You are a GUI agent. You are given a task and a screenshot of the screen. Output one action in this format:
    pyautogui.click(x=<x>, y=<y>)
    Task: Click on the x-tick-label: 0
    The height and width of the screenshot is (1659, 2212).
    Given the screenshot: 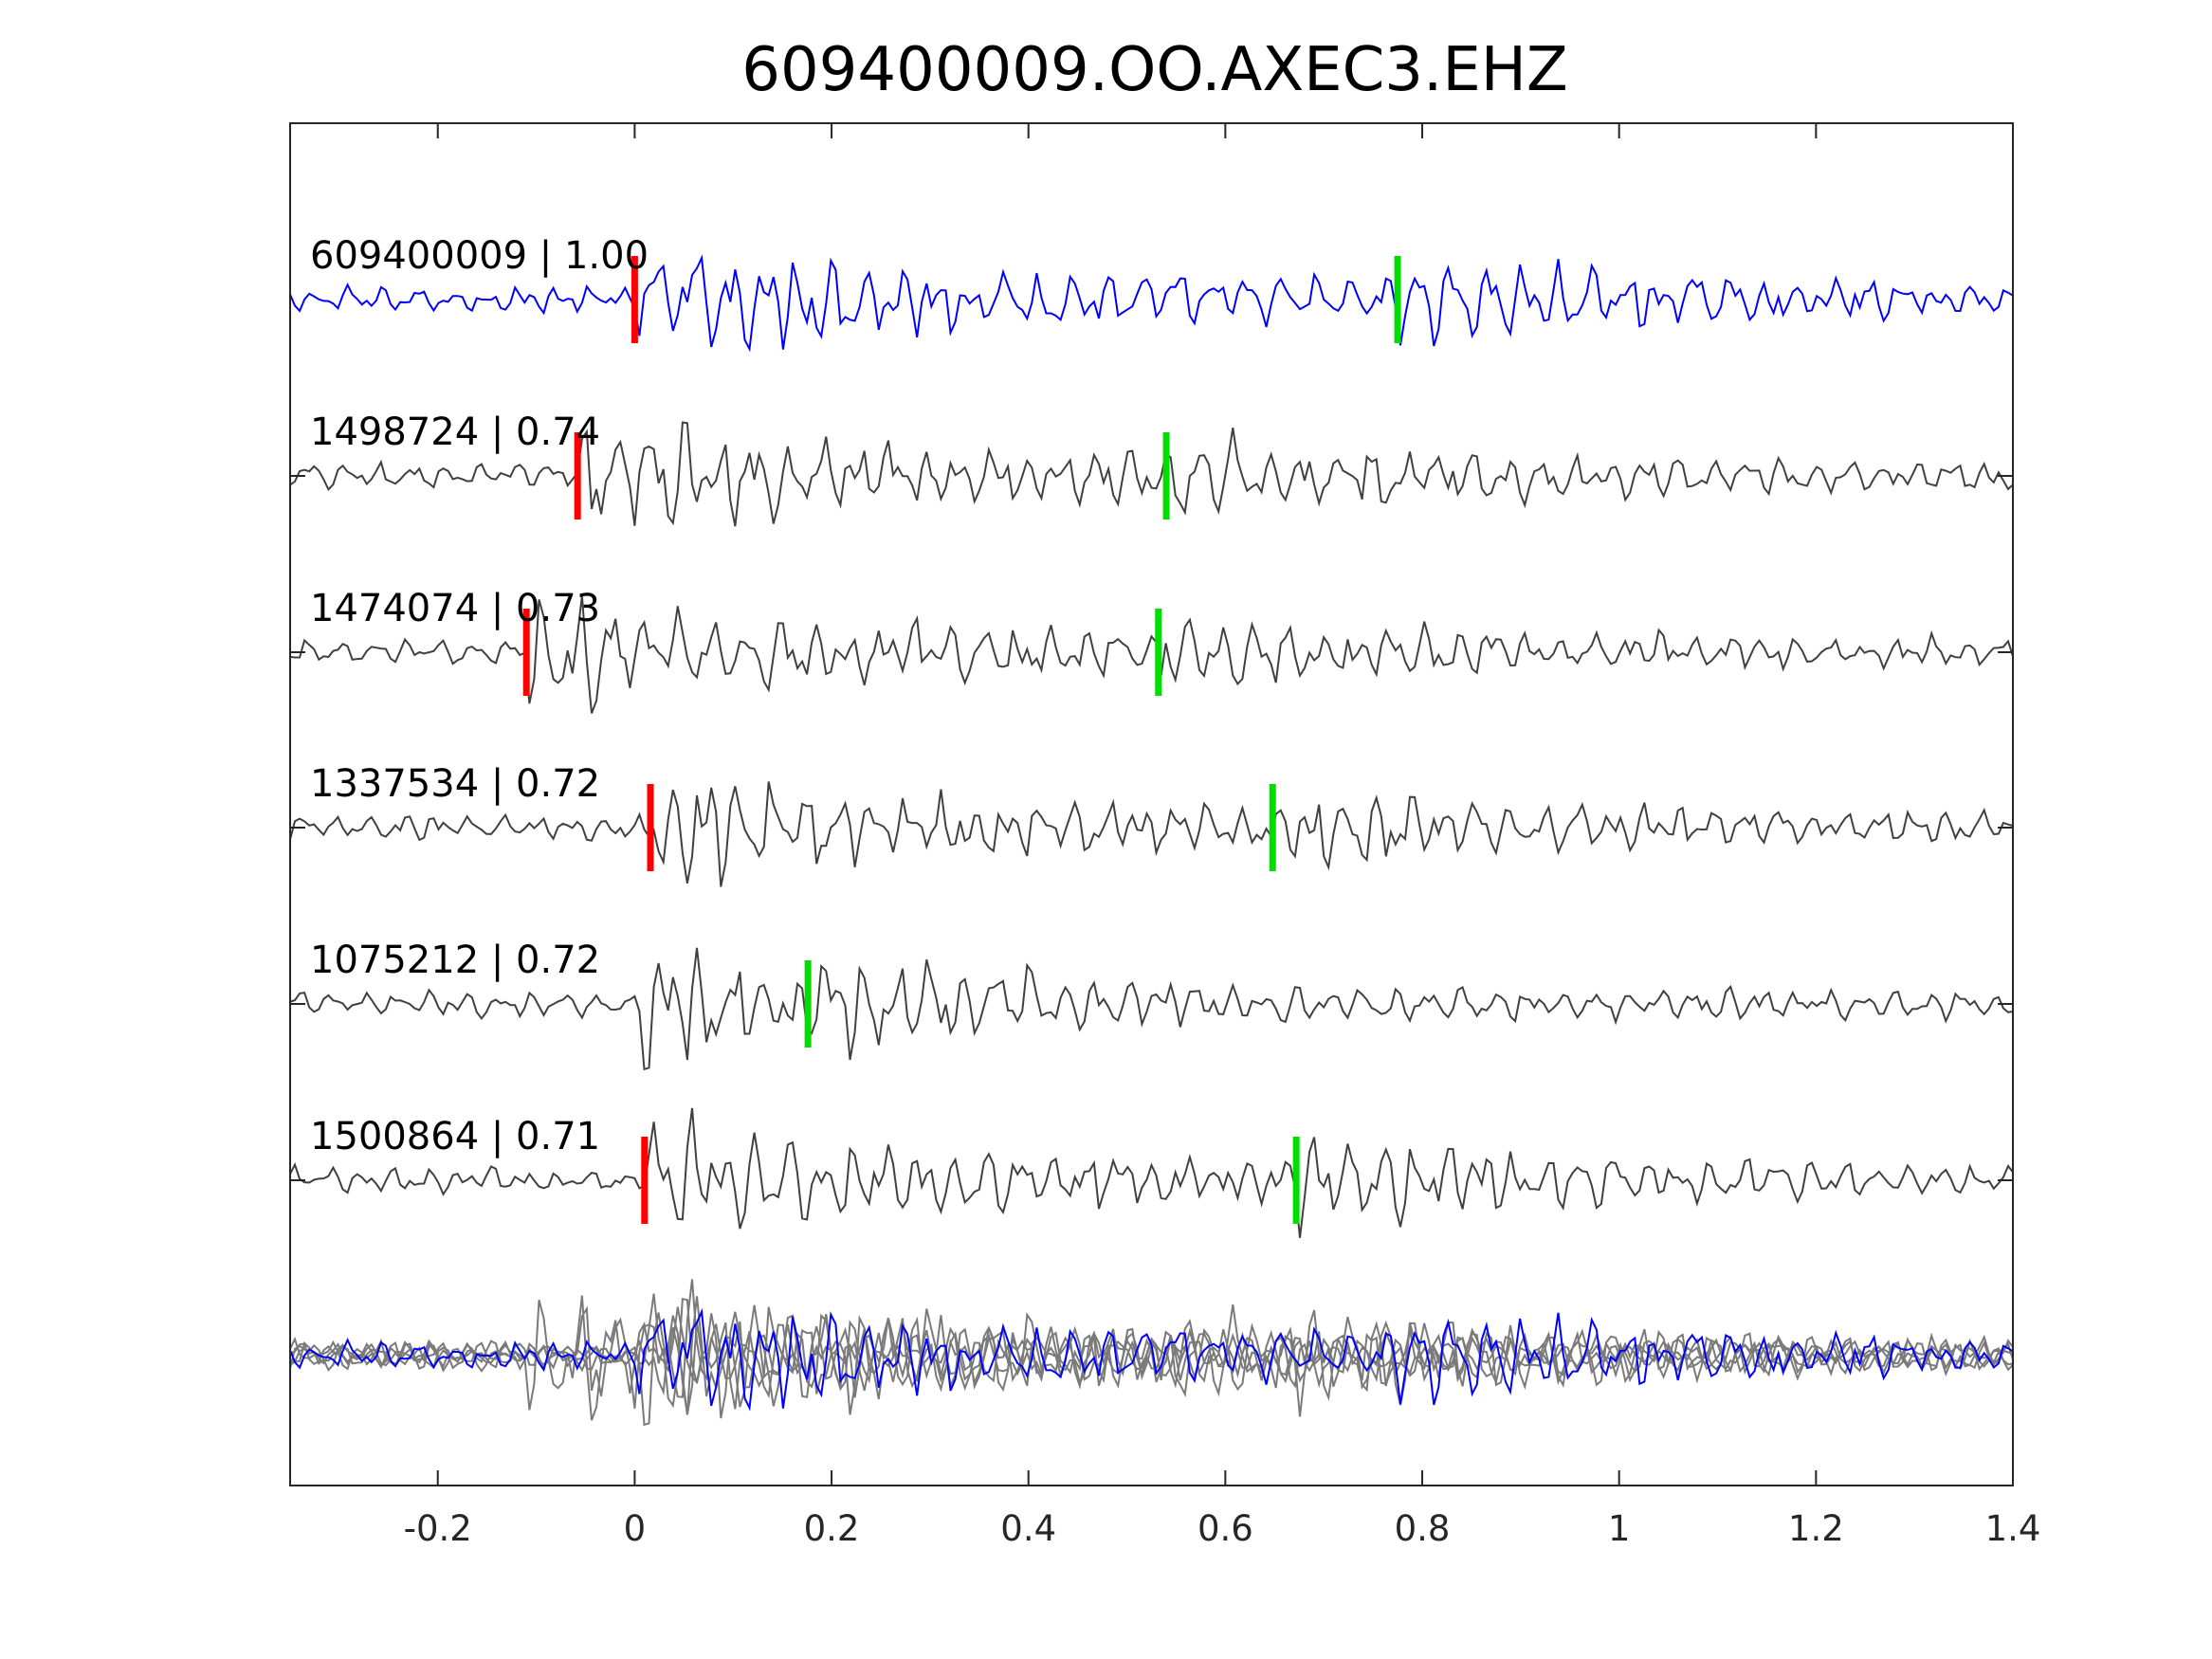 What is the action you would take?
    pyautogui.click(x=635, y=1528)
    